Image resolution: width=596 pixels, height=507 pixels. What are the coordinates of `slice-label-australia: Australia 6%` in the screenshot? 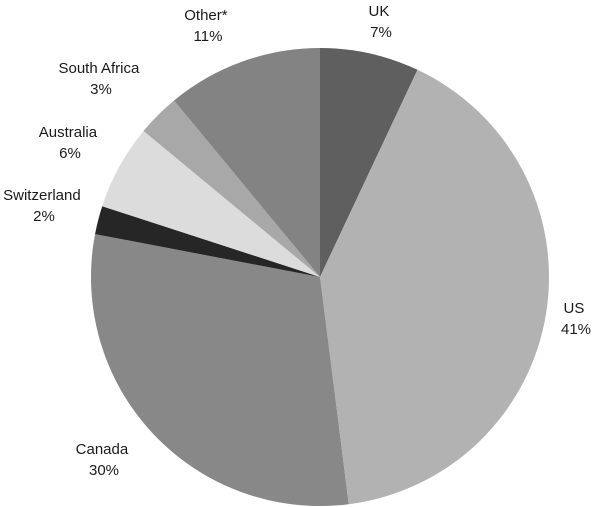 It's located at (70, 143).